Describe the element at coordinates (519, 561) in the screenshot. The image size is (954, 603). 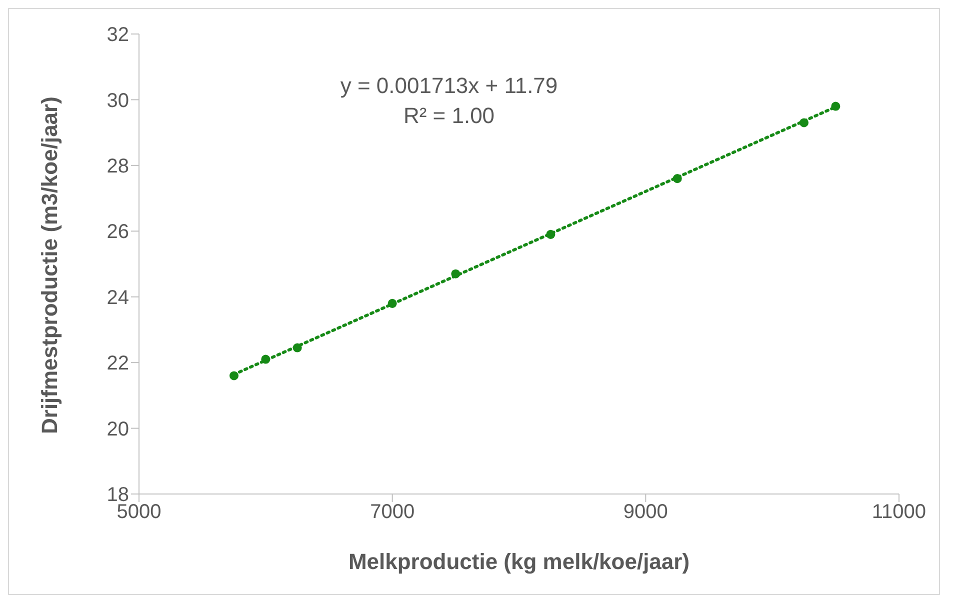
I see `x-axis-title: Melkproductie (kg melk/koe/jaar)` at that location.